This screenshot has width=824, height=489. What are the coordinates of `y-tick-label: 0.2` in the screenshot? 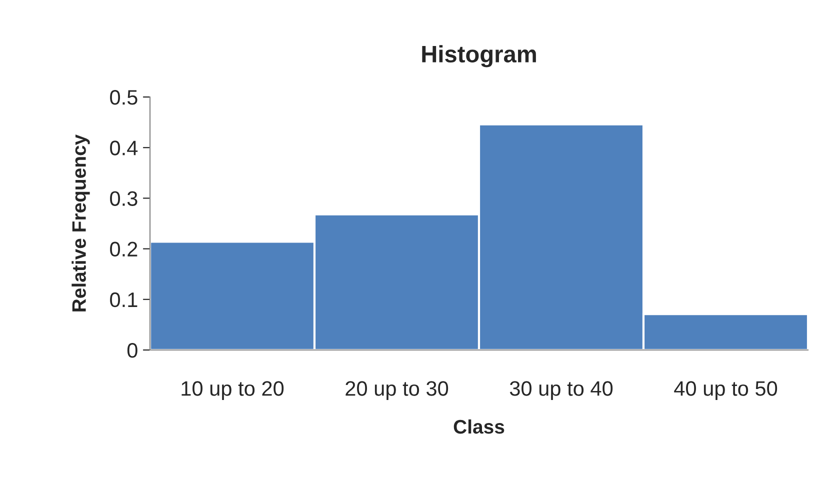 It's located at (124, 249).